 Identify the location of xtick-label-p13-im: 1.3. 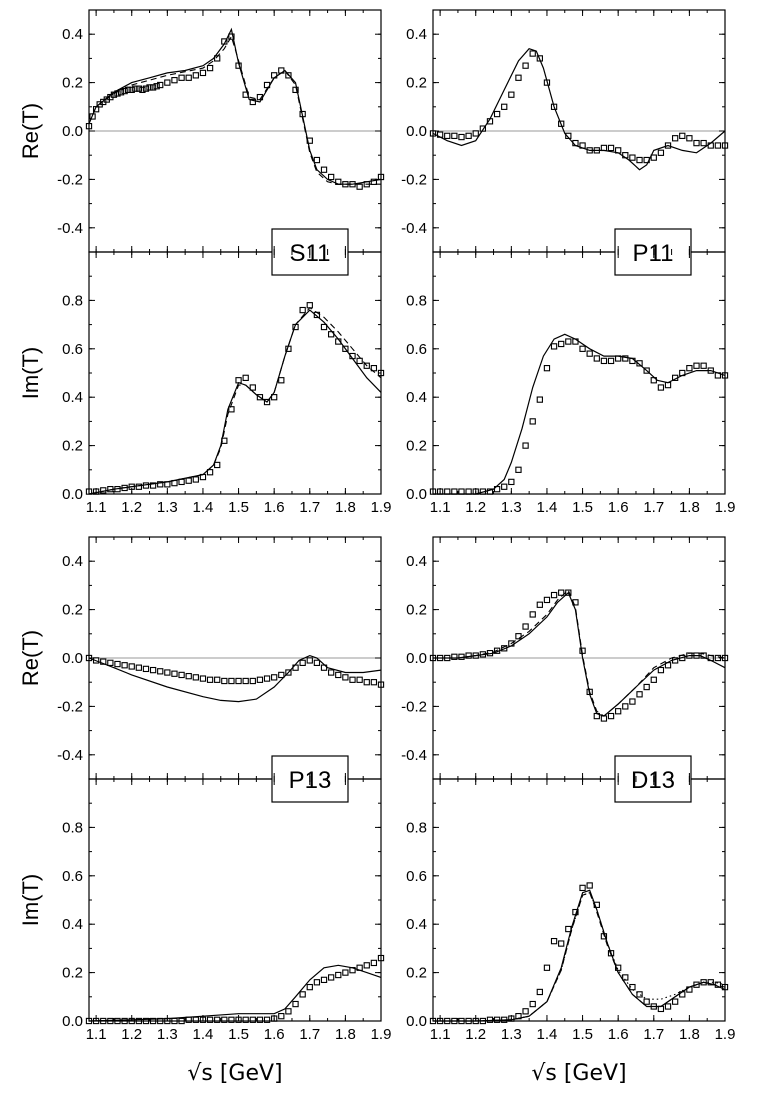
(167, 1034).